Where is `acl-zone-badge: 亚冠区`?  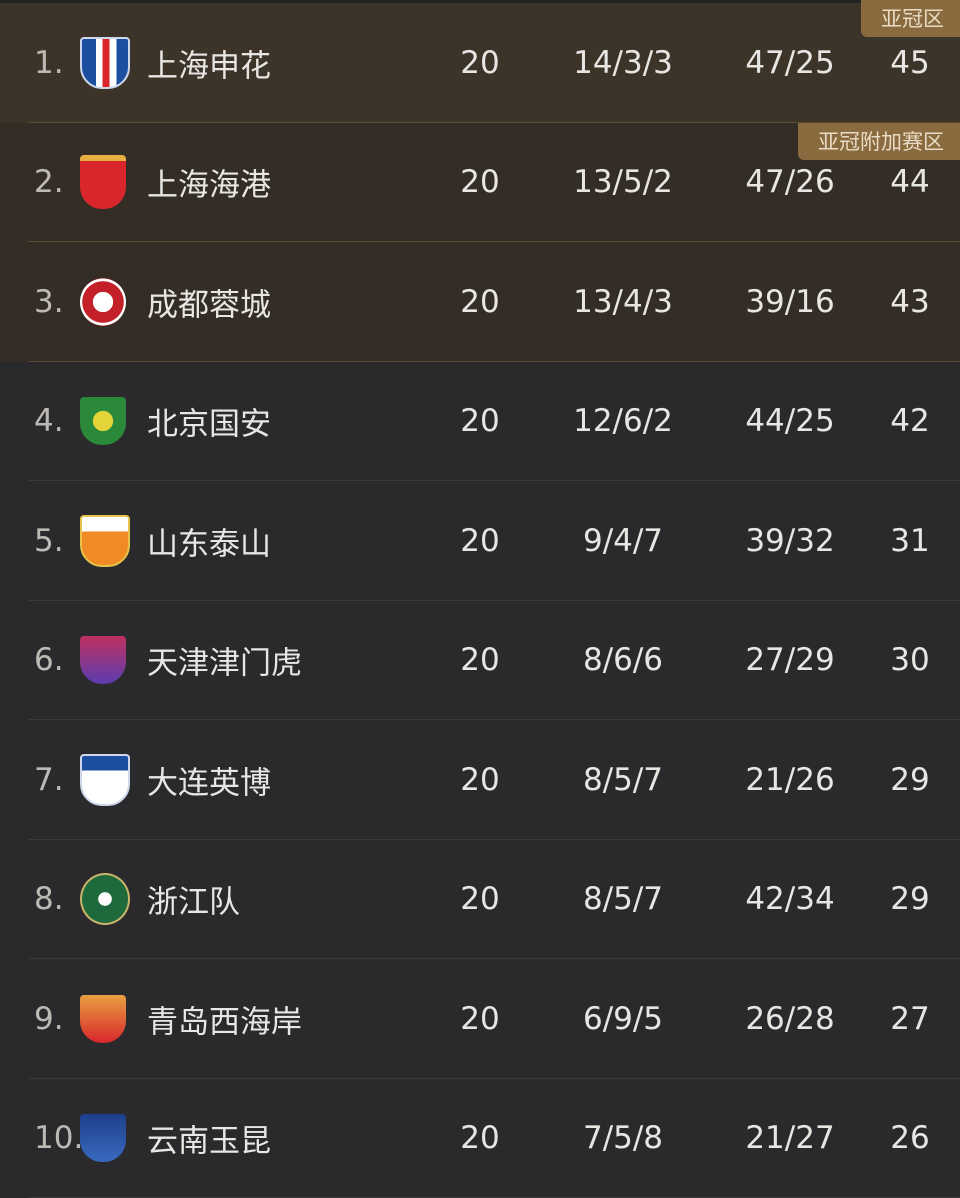
acl-zone-badge: 亚冠区 is located at coordinates (910, 18).